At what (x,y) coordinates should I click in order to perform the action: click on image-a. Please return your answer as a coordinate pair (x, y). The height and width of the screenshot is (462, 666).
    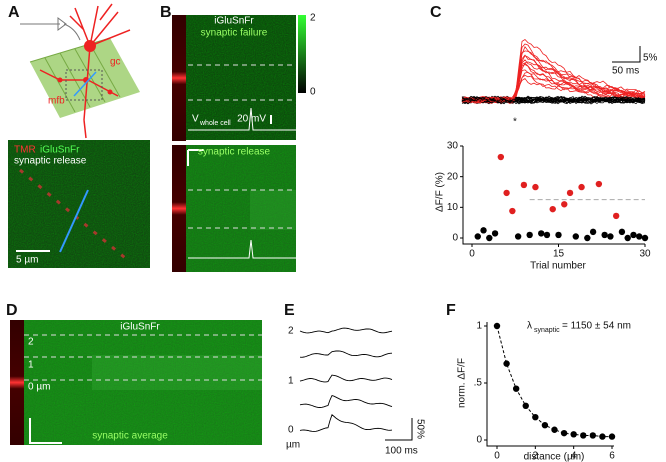
    Looking at the image, I should click on (79, 204).